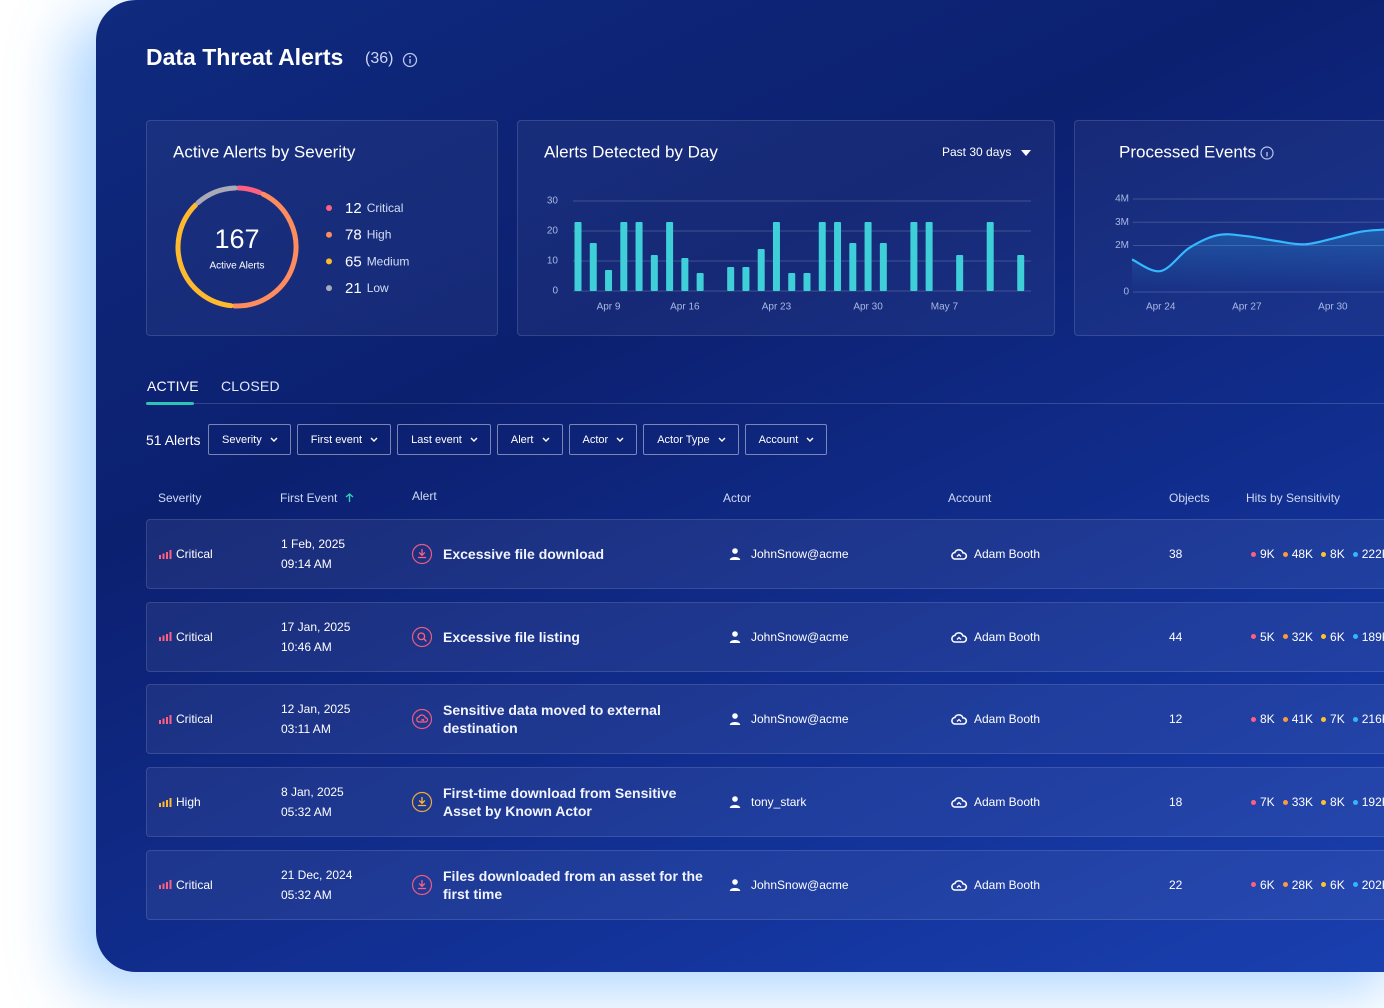 The height and width of the screenshot is (1008, 1384). Describe the element at coordinates (264, 151) in the screenshot. I see `card-title: Active Alerts by Severity` at that location.